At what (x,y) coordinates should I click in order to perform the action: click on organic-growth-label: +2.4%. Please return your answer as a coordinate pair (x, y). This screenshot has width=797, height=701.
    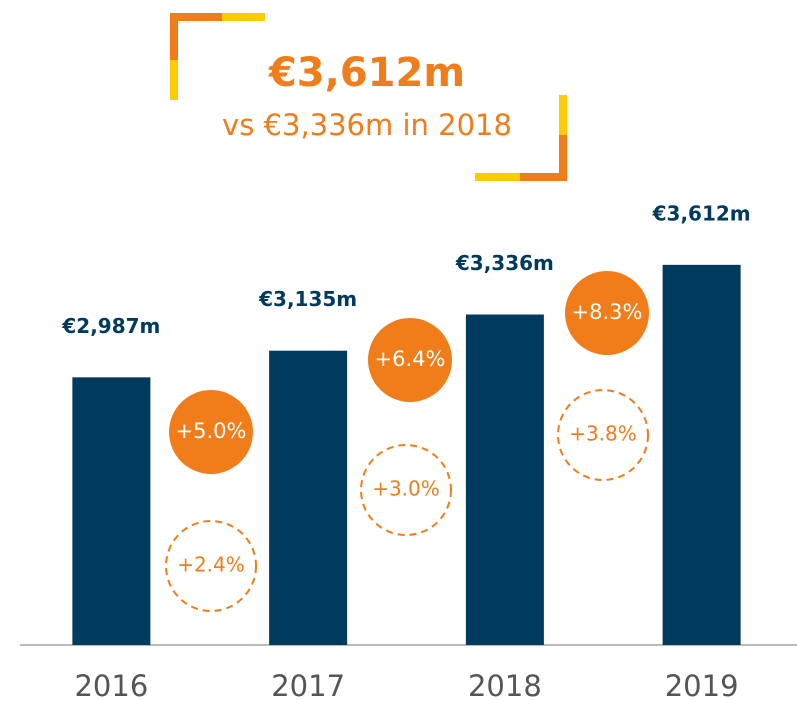
    Looking at the image, I should click on (211, 565).